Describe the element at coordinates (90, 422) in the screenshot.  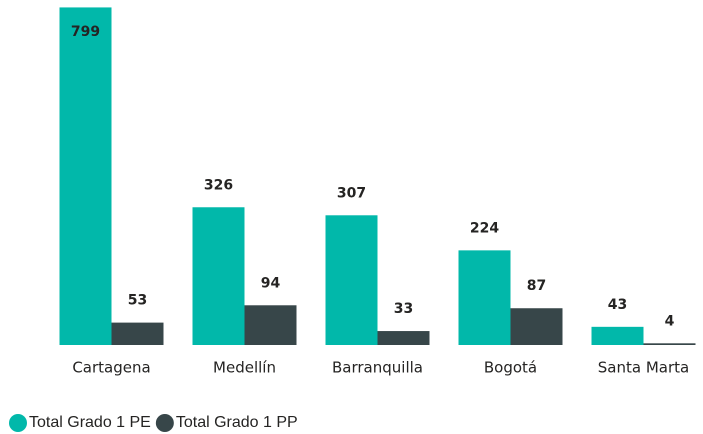
I see `legend-label: Total Grado 1 PE` at that location.